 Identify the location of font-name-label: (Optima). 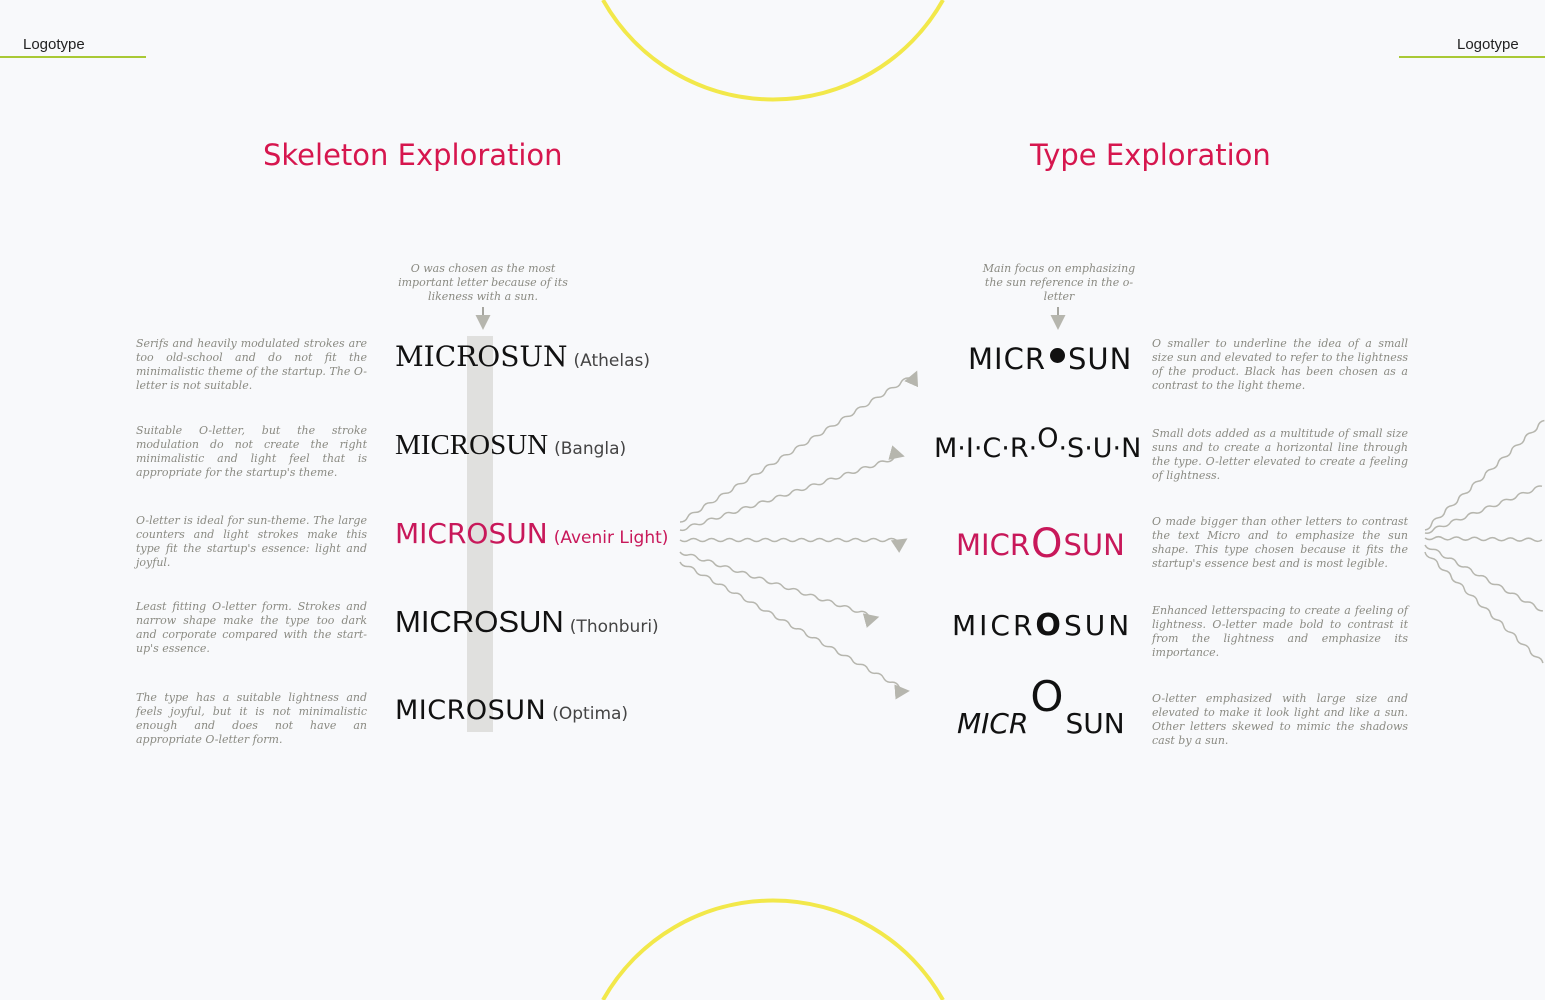
(590, 714).